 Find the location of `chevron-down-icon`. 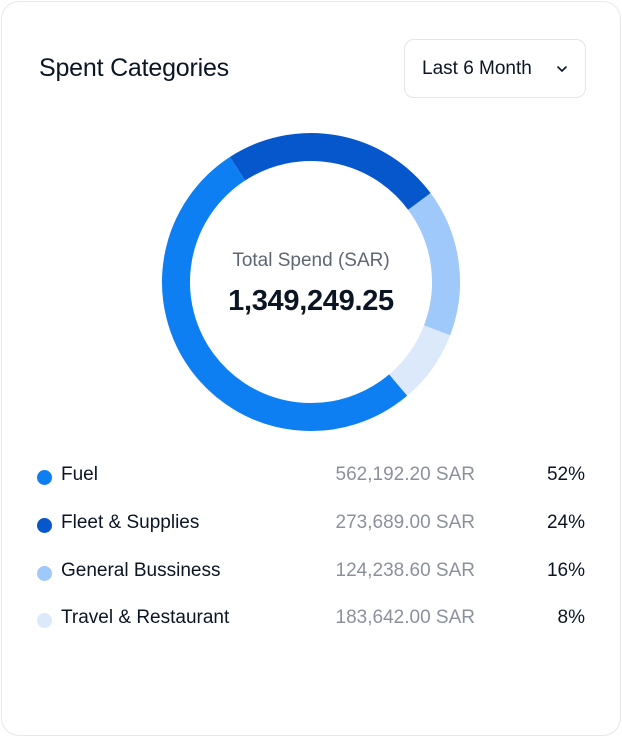

chevron-down-icon is located at coordinates (562, 69).